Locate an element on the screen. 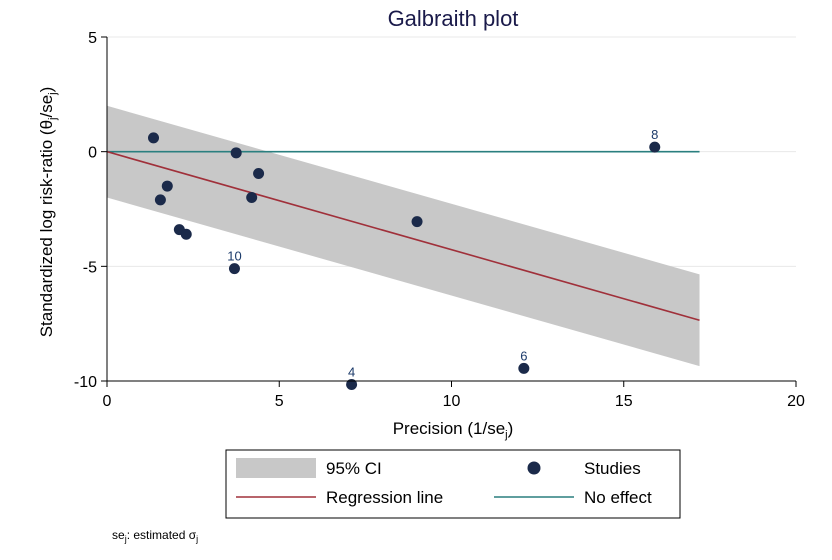  y-tick-label-1: 0 is located at coordinates (92, 153).